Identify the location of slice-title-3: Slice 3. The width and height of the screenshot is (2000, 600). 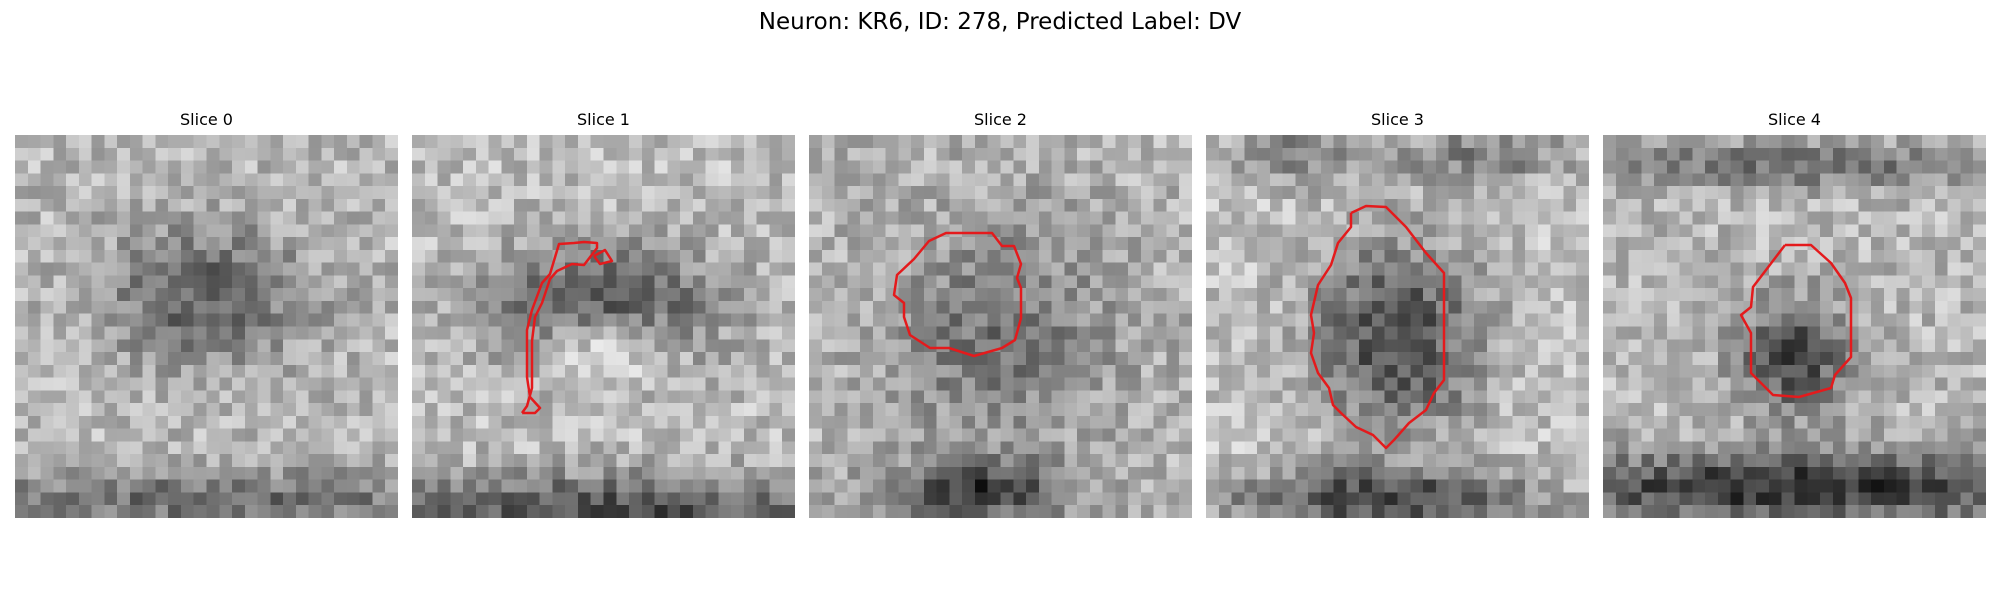
(1397, 120).